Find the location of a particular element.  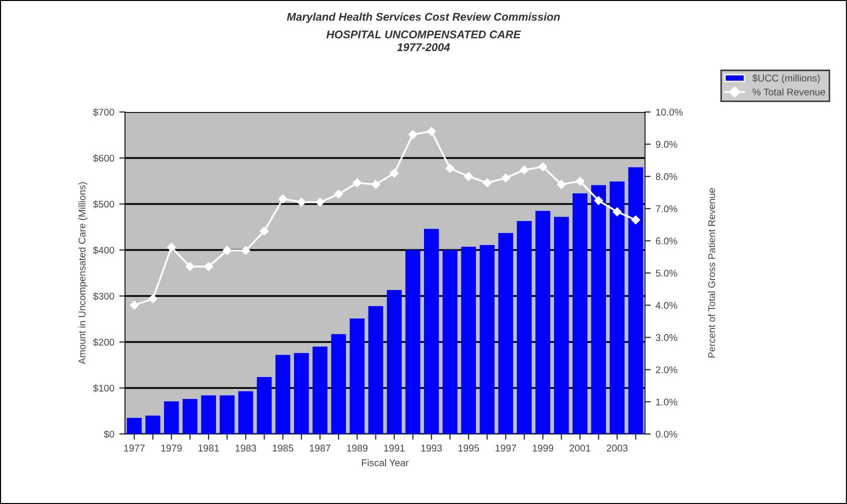

y2-tick-label: 1.0% is located at coordinates (667, 402).